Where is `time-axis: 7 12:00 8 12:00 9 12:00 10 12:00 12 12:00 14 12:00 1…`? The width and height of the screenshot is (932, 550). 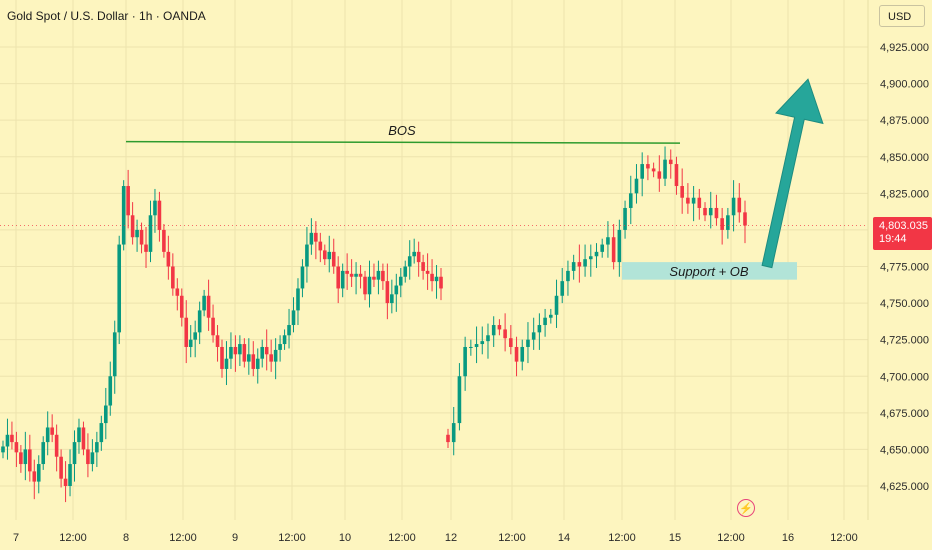
time-axis: 7 12:00 8 12:00 9 12:00 10 12:00 12 12:00 14 12:00 1… is located at coordinates (435, 538).